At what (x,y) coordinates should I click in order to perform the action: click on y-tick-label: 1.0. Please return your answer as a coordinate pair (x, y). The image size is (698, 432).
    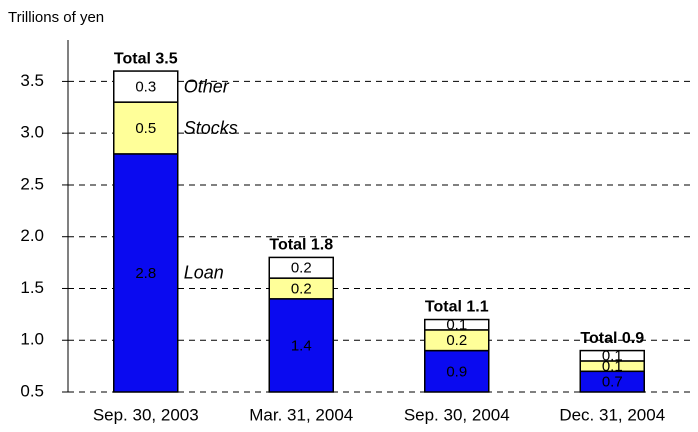
    Looking at the image, I should click on (32, 339).